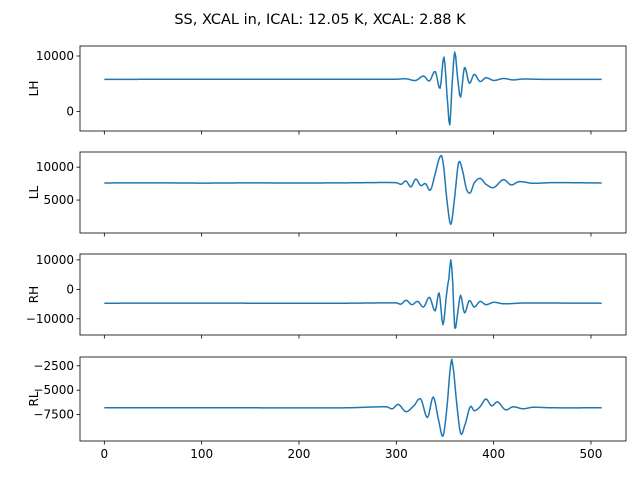 This screenshot has height=480, width=640. What do you see at coordinates (105, 454) in the screenshot?
I see `x-tick-label: 0` at bounding box center [105, 454].